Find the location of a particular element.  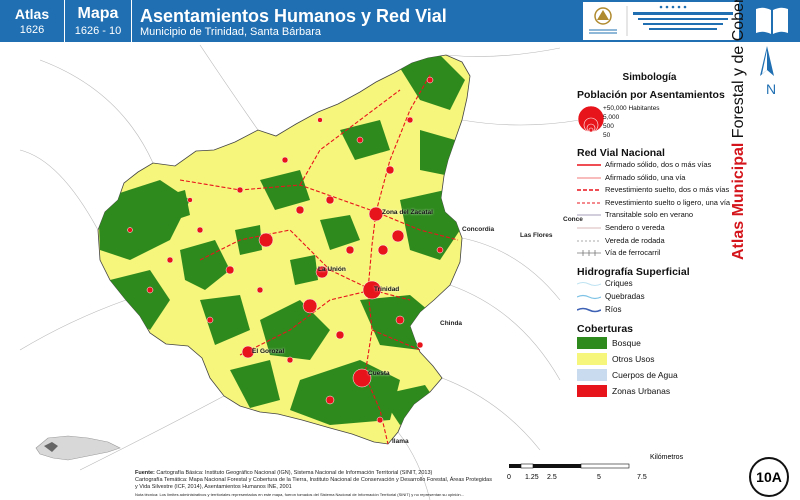

roads-heading: Red Vial Nacional is located at coordinates (621, 153).